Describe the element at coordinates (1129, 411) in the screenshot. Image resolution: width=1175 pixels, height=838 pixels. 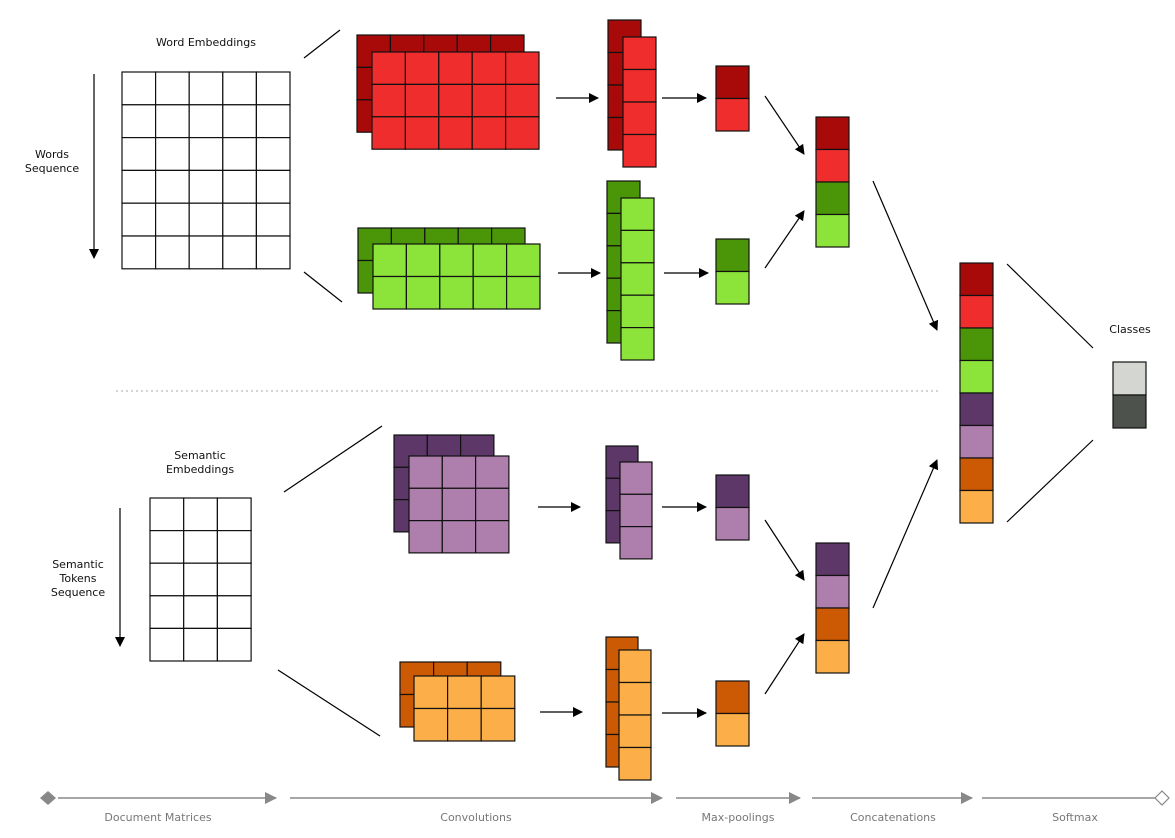
I see `classes-output-cell` at that location.